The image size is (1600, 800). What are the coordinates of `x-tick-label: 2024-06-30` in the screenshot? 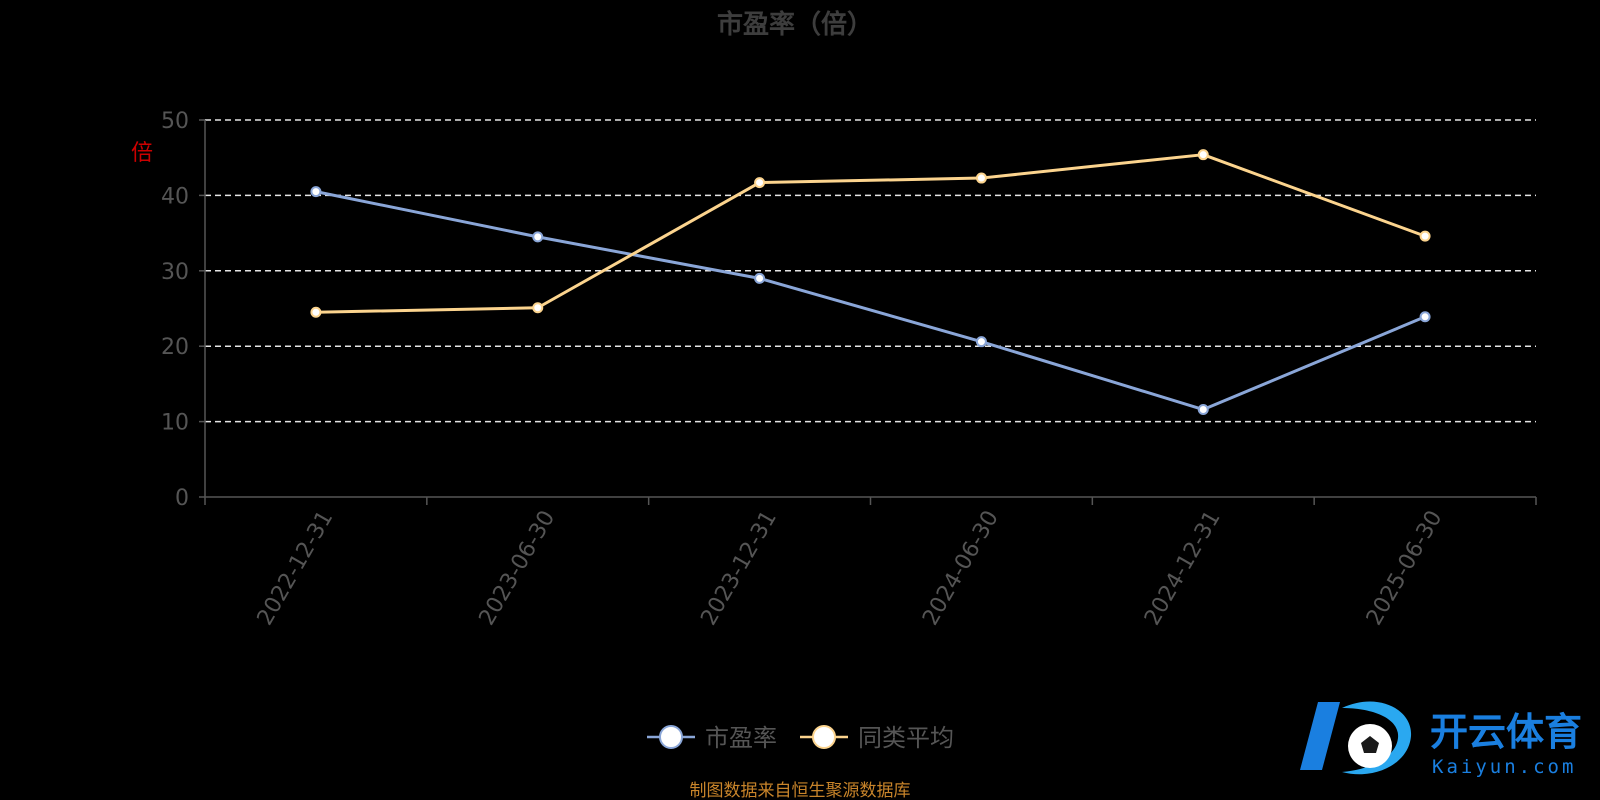 It's located at (961, 568).